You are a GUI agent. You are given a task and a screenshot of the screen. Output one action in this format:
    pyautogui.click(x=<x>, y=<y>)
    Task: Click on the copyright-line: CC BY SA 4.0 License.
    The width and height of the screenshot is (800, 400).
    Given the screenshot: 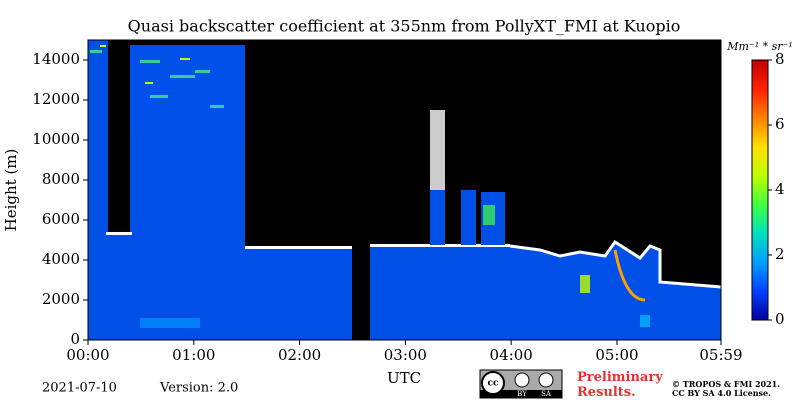 What is the action you would take?
    pyautogui.click(x=721, y=393)
    